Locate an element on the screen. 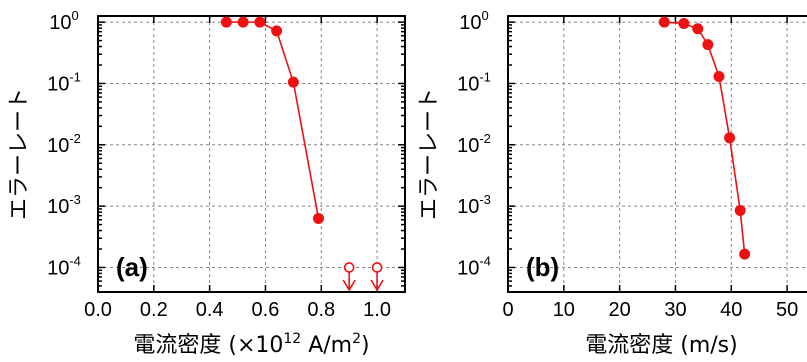 This screenshot has height=362, width=807. x-tick-label: 30 is located at coordinates (675, 310).